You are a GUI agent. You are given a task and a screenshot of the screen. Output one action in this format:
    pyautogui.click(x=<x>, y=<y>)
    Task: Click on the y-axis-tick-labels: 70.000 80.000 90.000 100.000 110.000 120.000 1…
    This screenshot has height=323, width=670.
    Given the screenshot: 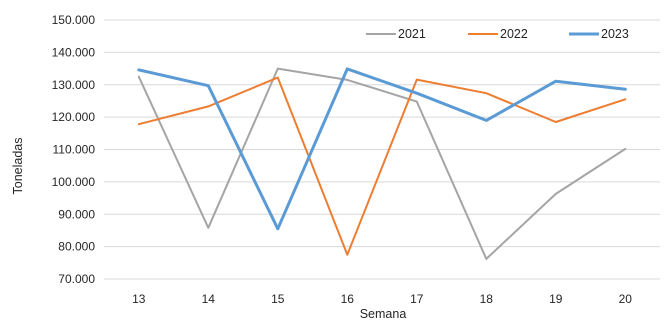 What is the action you would take?
    pyautogui.click(x=74, y=149)
    